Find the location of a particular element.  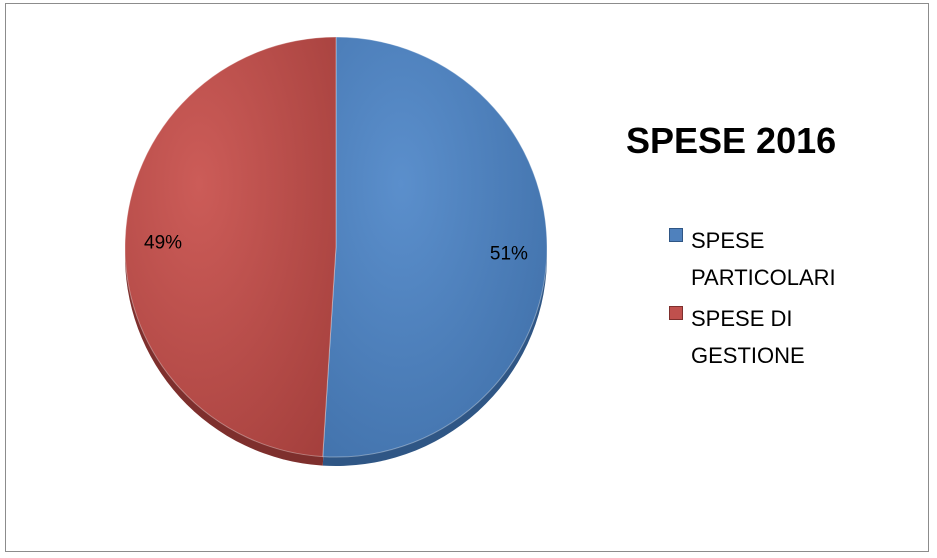

legend-item-spese-di-gestione: SPESE DI GESTIONE is located at coordinates (769, 337).